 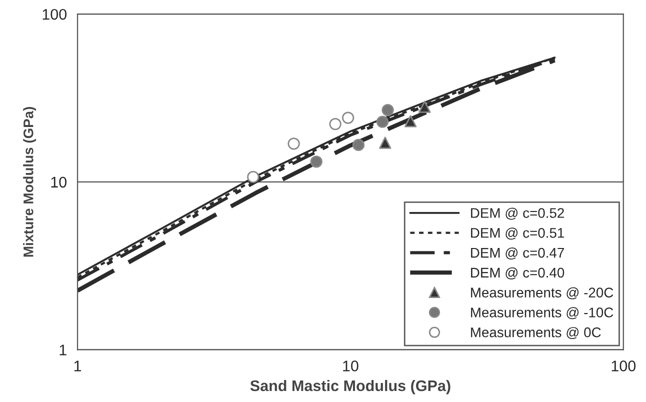 What do you see at coordinates (517, 234) in the screenshot?
I see `legend-label: DEM @ c=0.51` at bounding box center [517, 234].